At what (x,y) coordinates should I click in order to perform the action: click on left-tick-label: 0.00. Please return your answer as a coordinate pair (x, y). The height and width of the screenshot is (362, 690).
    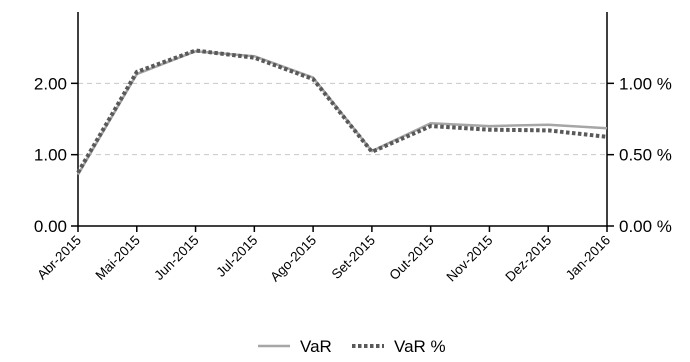
    Looking at the image, I should click on (50, 226).